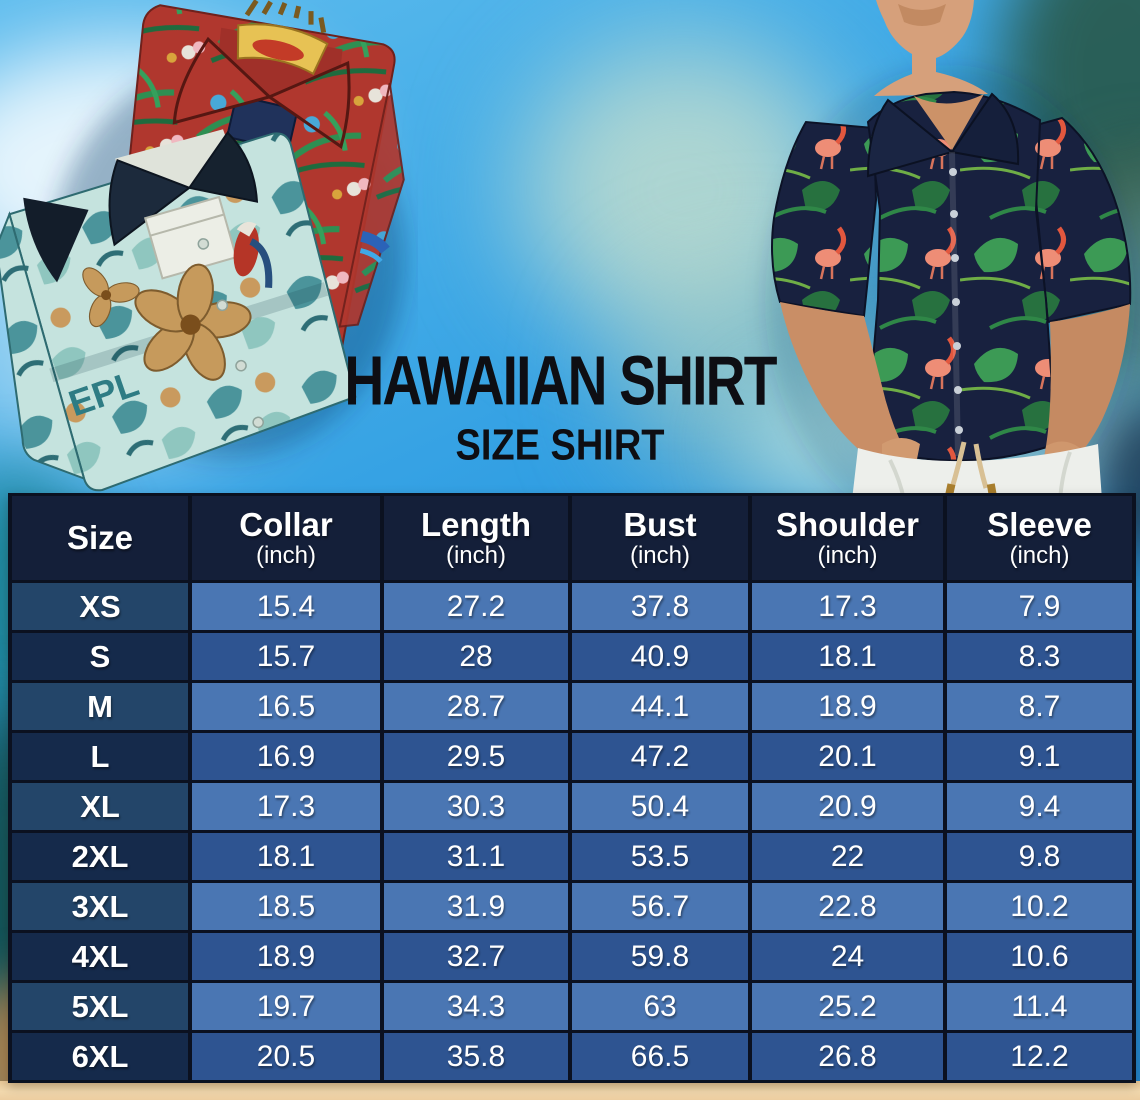 Image resolution: width=1140 pixels, height=1100 pixels. What do you see at coordinates (847, 906) in the screenshot?
I see `shoulder-value: 22.8` at bounding box center [847, 906].